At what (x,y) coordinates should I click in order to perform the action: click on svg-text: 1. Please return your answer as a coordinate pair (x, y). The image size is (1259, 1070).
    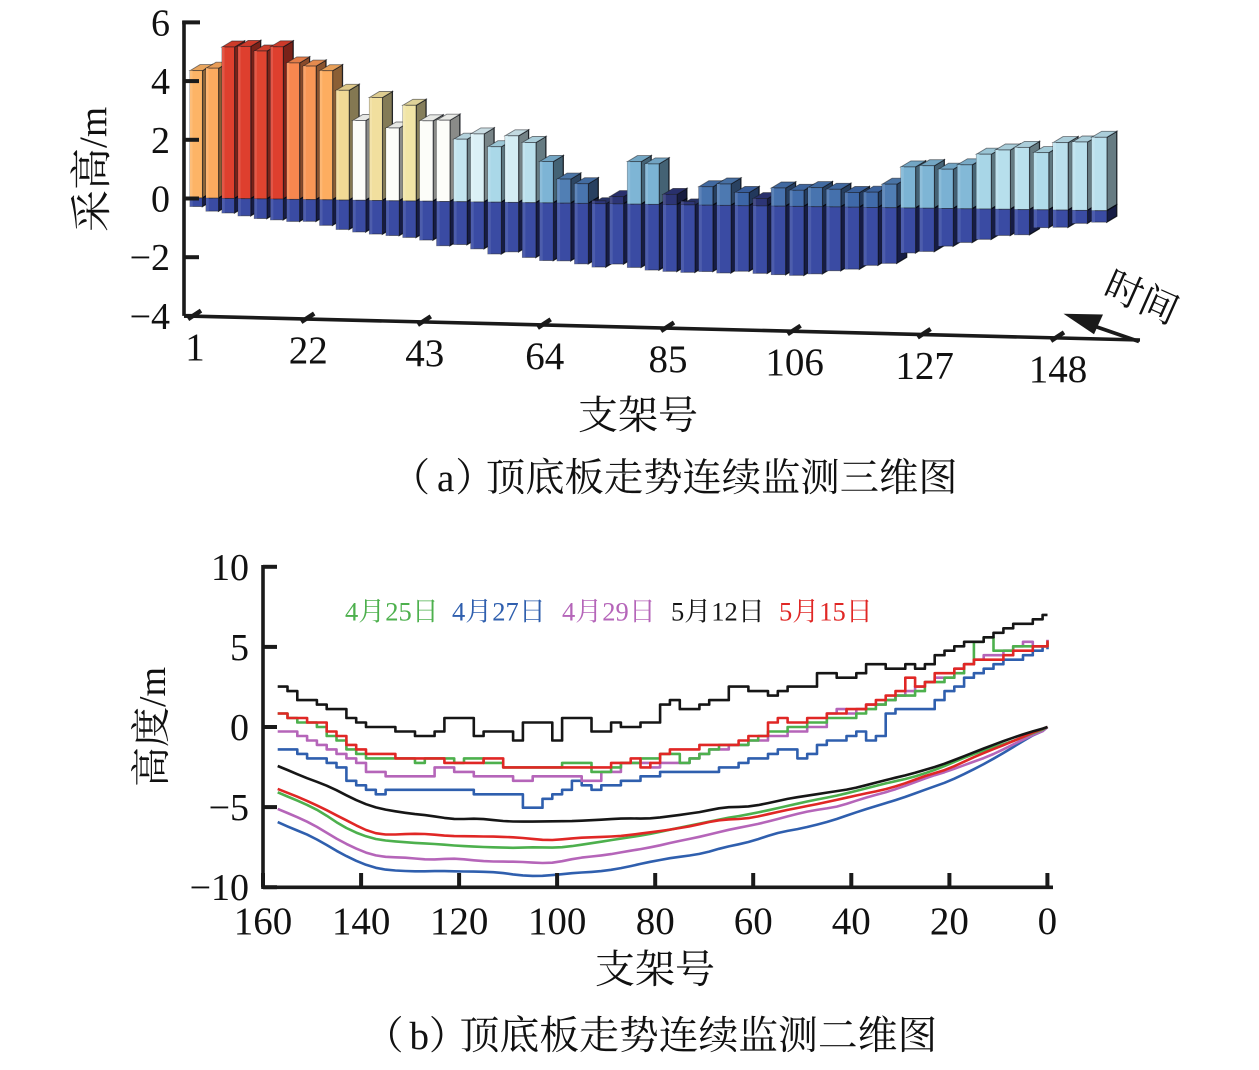
    Looking at the image, I should click on (195, 347).